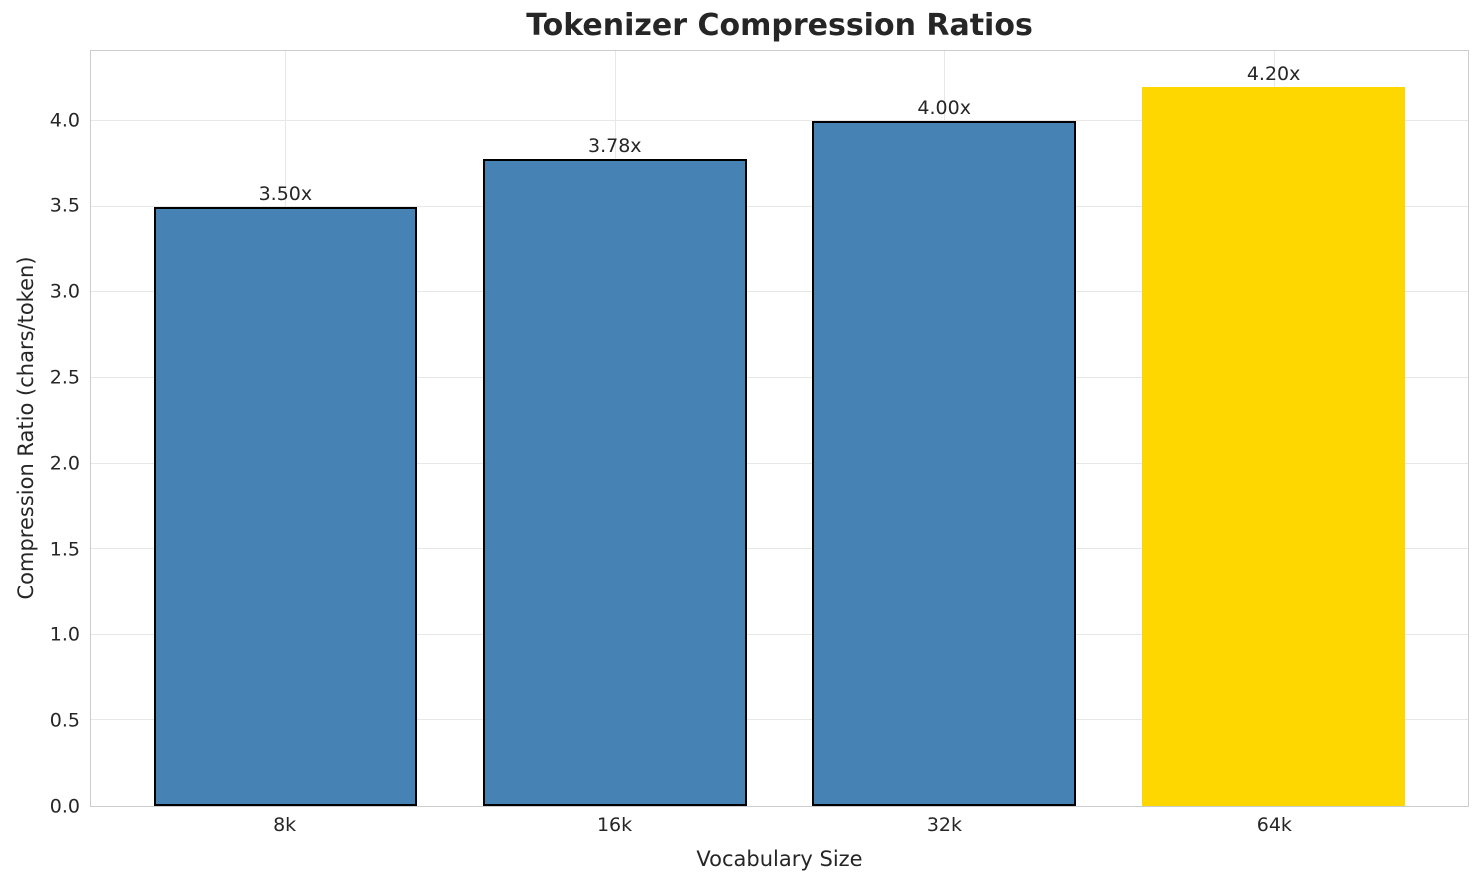 Image resolution: width=1484 pixels, height=885 pixels. What do you see at coordinates (944, 825) in the screenshot?
I see `x-tick-label: 32k` at bounding box center [944, 825].